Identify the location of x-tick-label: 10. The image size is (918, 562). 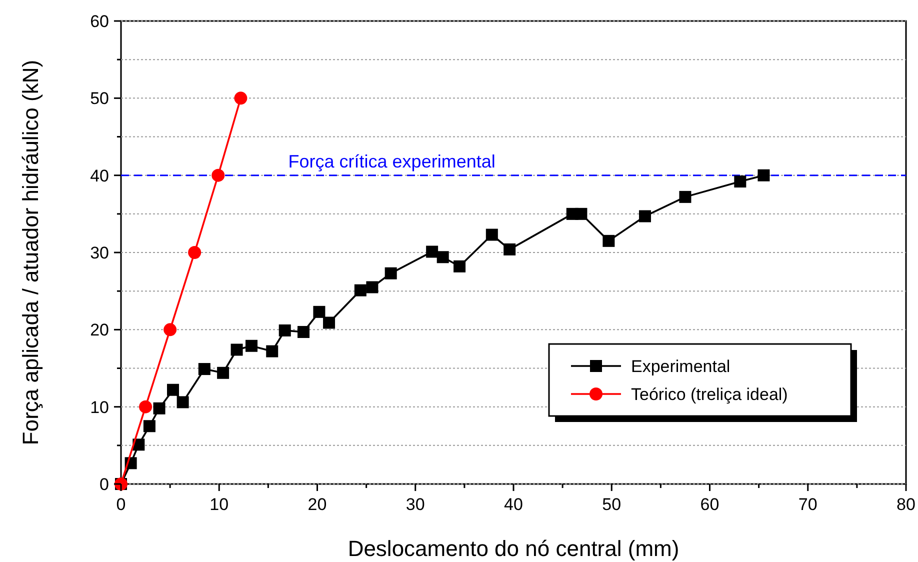
(219, 504).